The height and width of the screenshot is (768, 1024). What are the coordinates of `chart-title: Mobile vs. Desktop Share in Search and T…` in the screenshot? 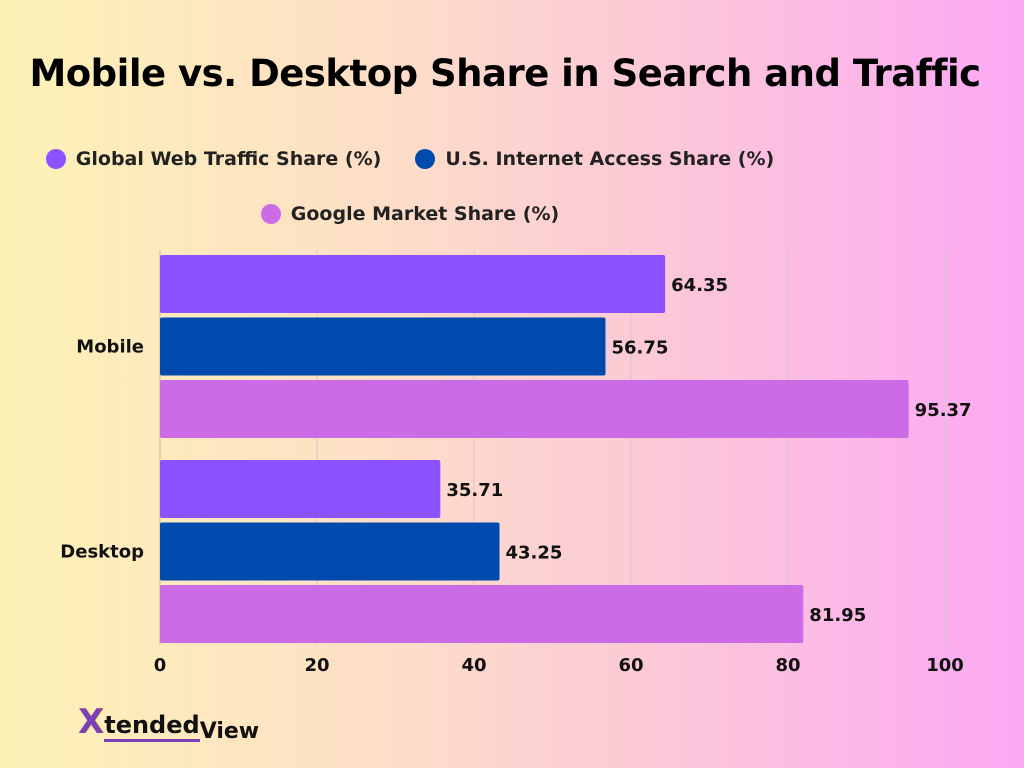 It's located at (505, 73).